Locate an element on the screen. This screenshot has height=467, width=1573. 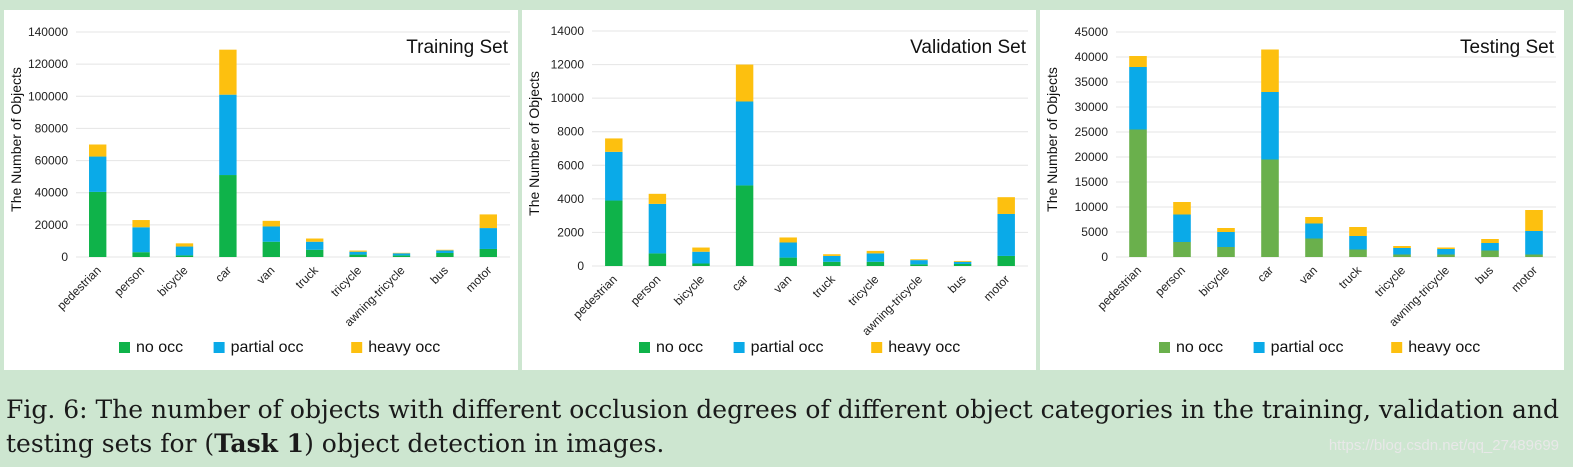
y-tick-label: 45000 is located at coordinates (1092, 32).